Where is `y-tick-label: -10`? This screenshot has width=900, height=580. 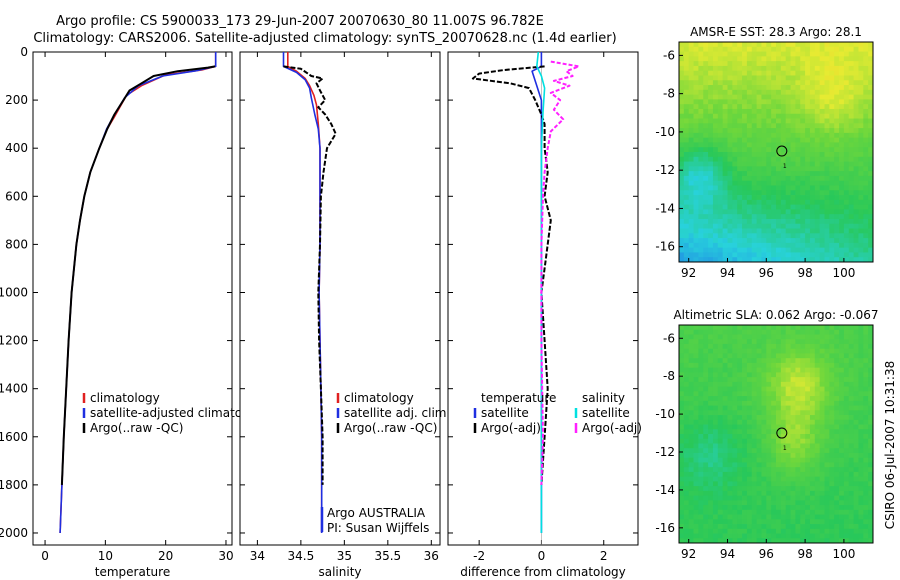 y-tick-label: -10 is located at coordinates (665, 414).